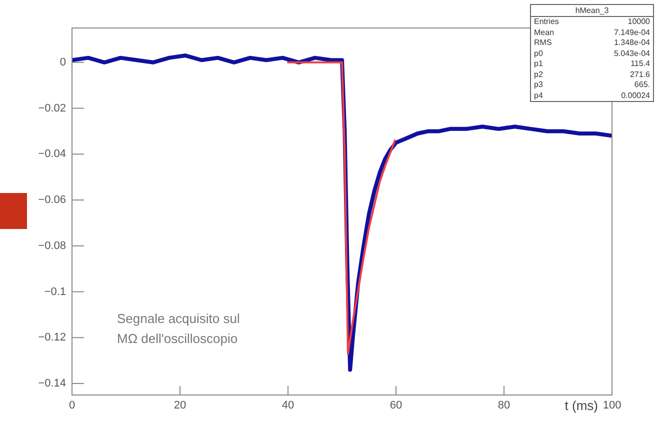  I want to click on text: p1 115.4, so click(592, 63).